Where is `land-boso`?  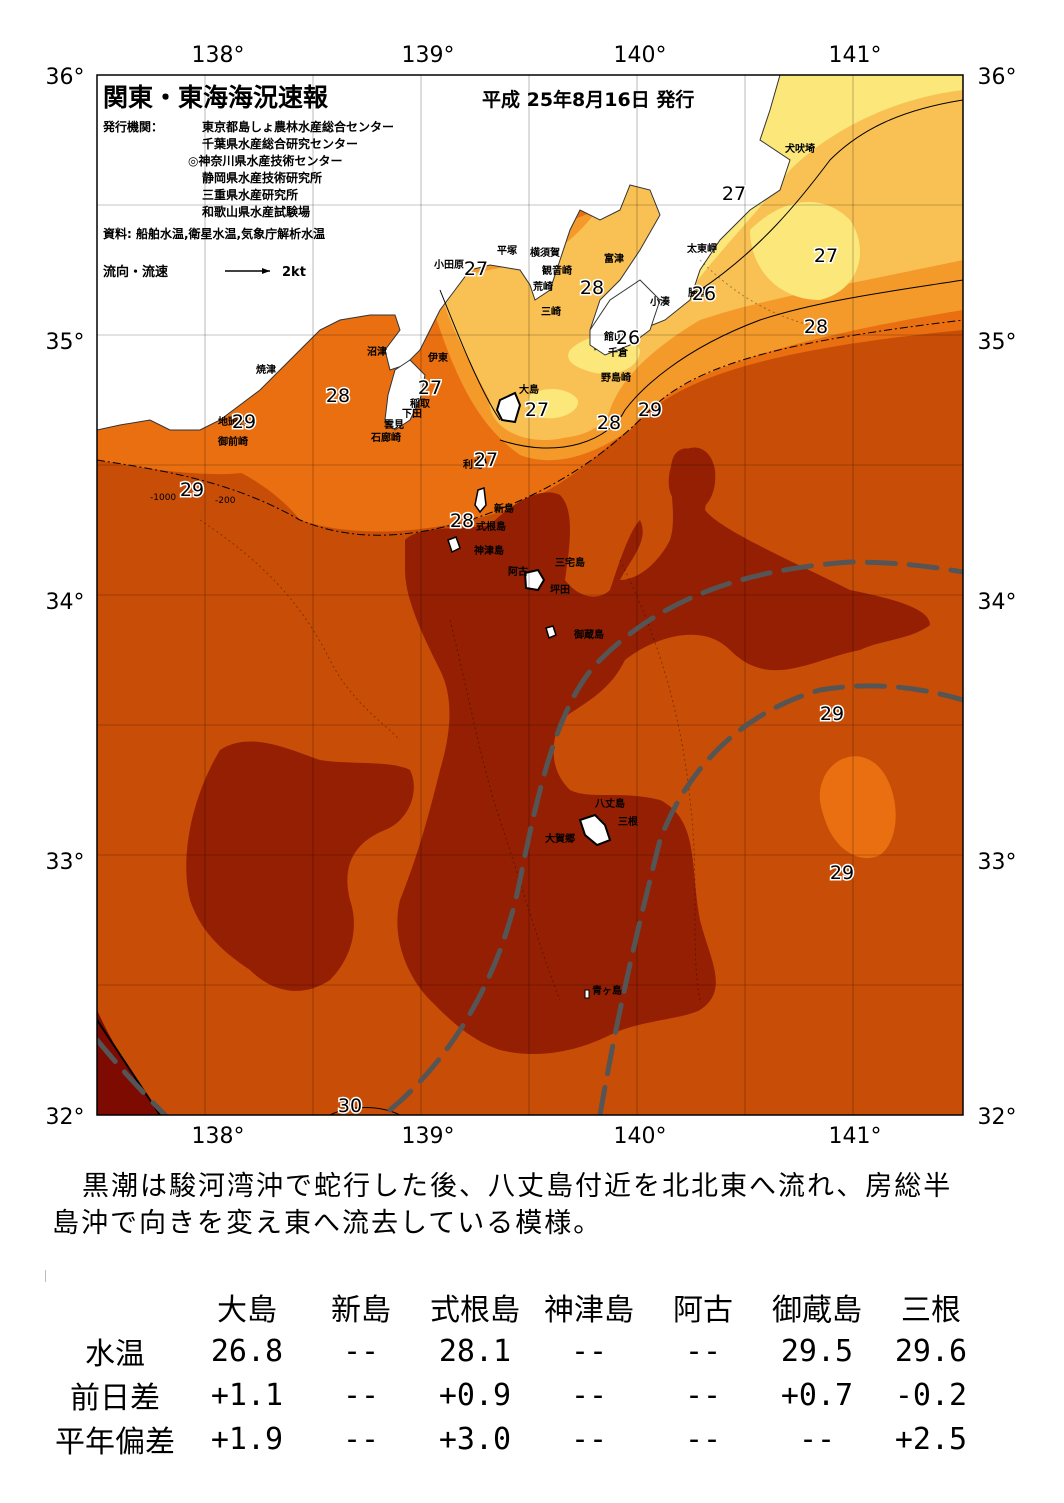 land-boso is located at coordinates (625, 317).